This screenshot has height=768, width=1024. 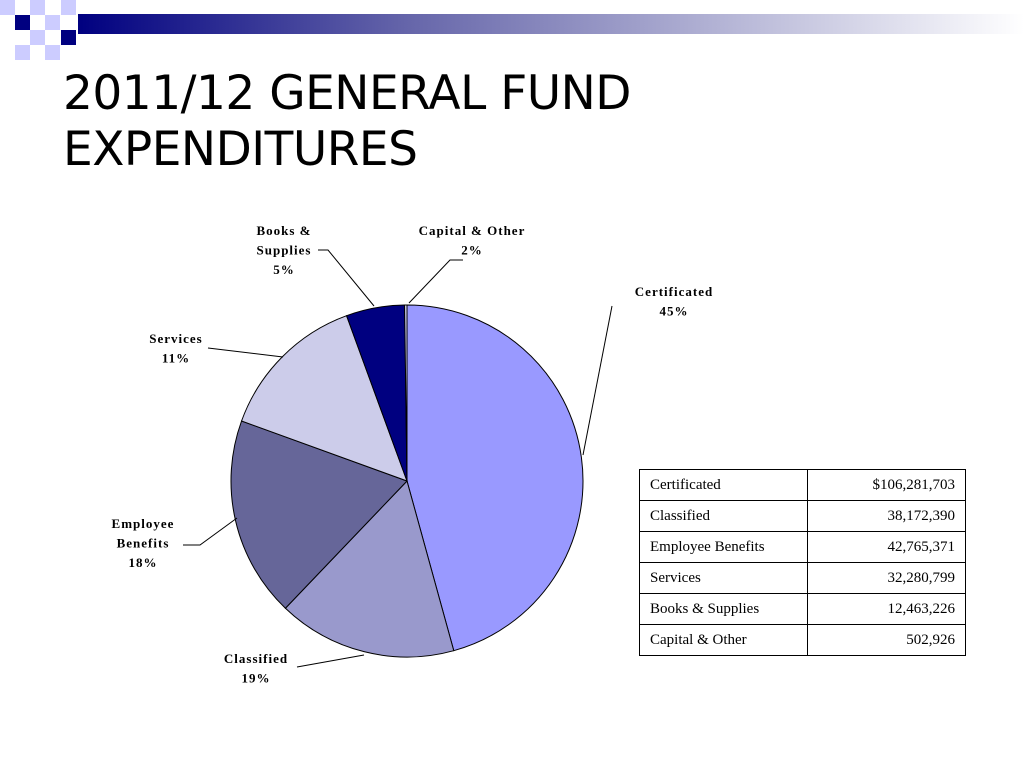 I want to click on table-cell-amount: 502,926, so click(x=886, y=640).